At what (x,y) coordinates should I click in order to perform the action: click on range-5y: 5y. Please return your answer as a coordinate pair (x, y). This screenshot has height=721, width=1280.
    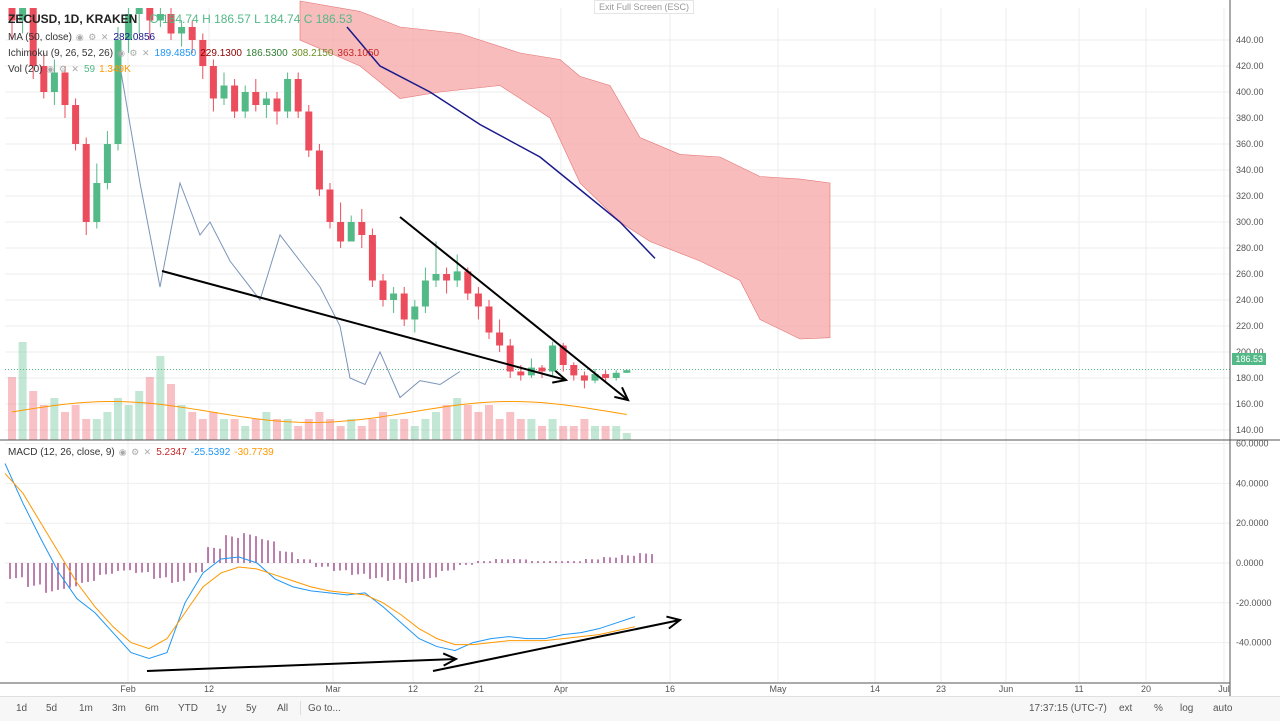
    Looking at the image, I should click on (251, 708).